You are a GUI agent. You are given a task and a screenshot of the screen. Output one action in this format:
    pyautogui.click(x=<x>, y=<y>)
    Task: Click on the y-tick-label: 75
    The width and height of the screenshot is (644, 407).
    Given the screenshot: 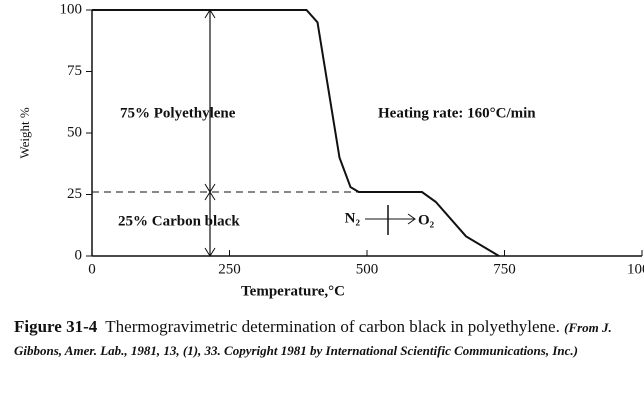 What is the action you would take?
    pyautogui.click(x=74, y=71)
    